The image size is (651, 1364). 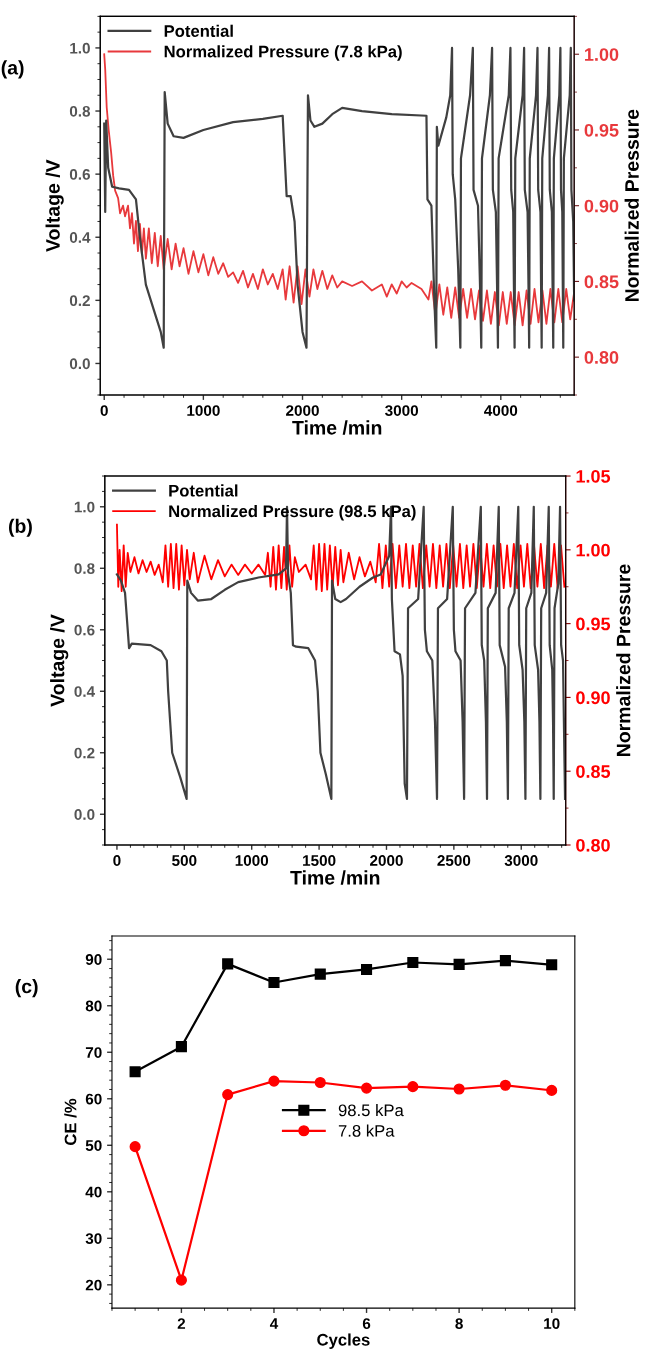 What do you see at coordinates (184, 860) in the screenshot?
I see `x-tick-label: 500` at bounding box center [184, 860].